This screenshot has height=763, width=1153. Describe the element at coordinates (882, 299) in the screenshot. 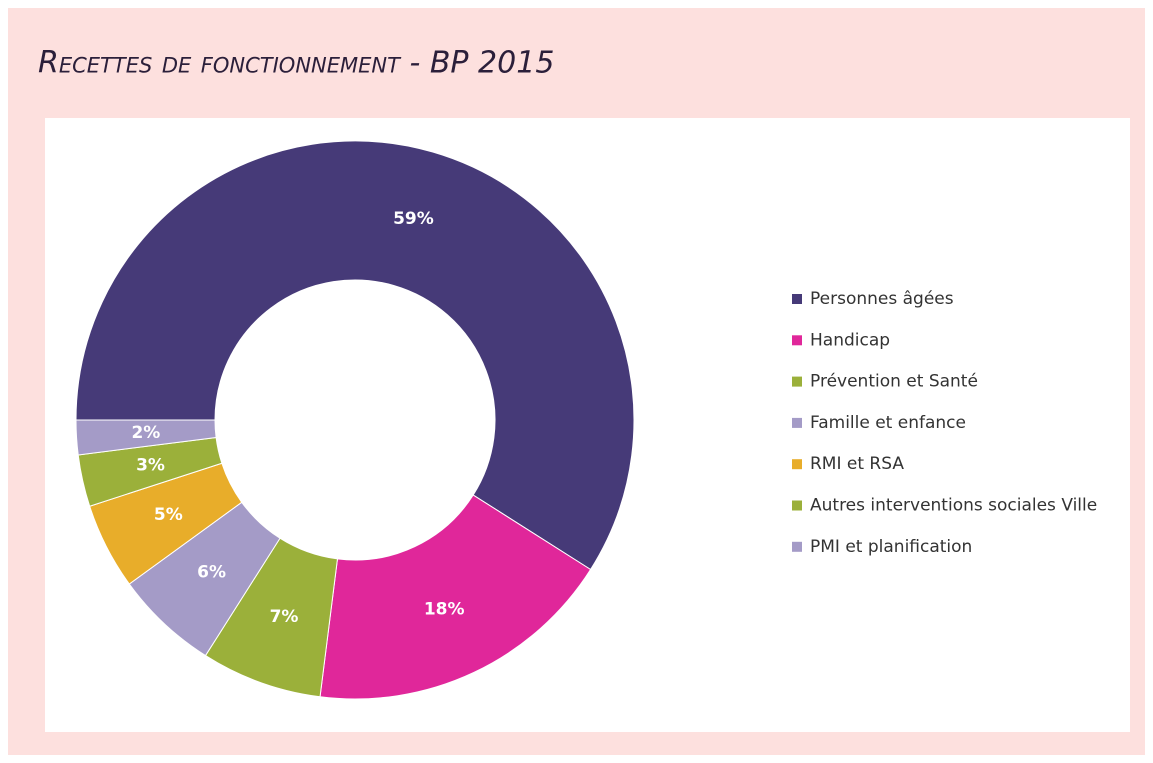

I see `legend-label: Personnes âgées` at that location.